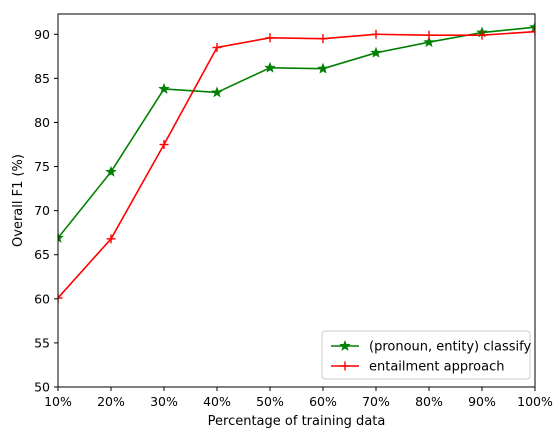 This screenshot has width=557, height=430. Describe the element at coordinates (323, 401) in the screenshot. I see `x-tick-label: 60%` at that location.